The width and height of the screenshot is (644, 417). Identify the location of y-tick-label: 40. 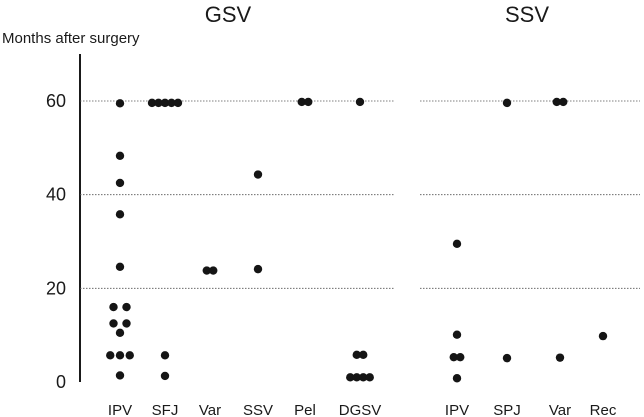
(56, 195).